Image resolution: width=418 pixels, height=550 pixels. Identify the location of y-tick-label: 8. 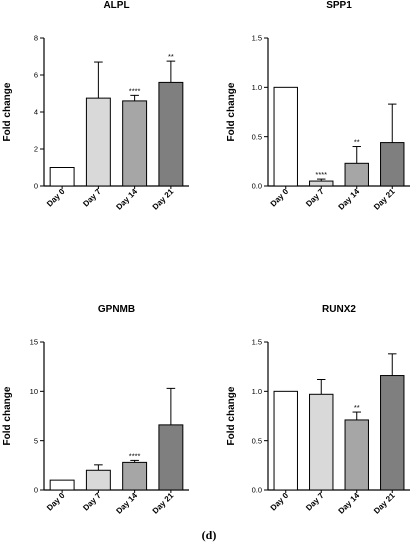
(36, 38).